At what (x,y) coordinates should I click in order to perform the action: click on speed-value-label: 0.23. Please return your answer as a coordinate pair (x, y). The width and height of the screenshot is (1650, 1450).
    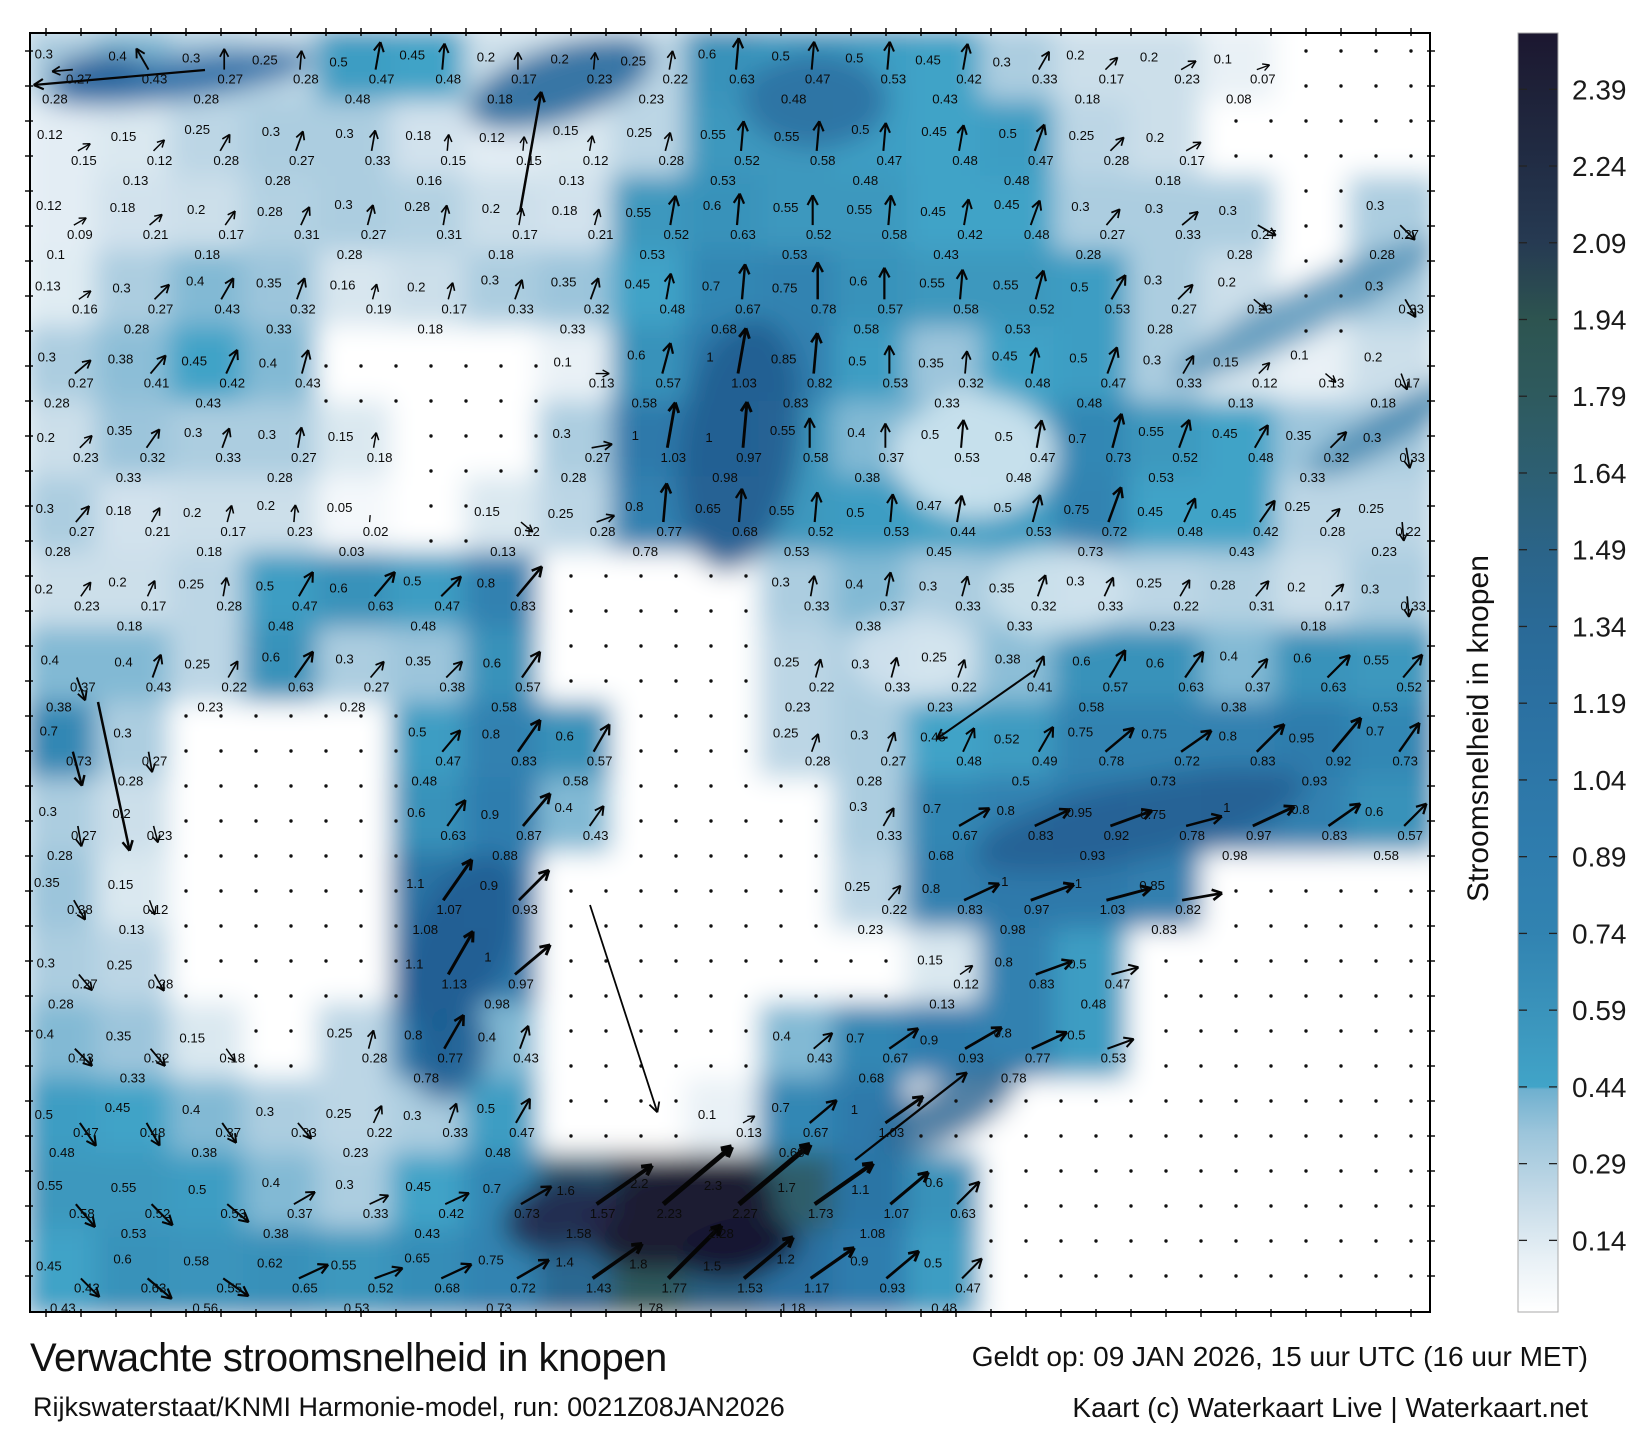
    Looking at the image, I should click on (86, 457).